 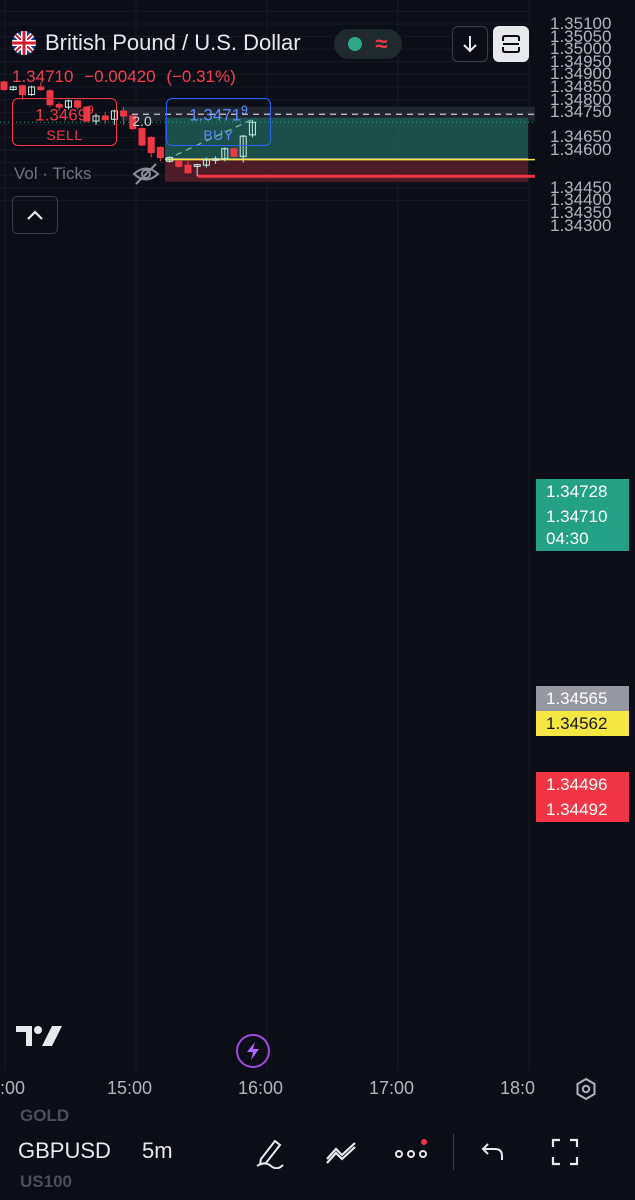 I want to click on toolbar-divider, so click(x=453, y=1152).